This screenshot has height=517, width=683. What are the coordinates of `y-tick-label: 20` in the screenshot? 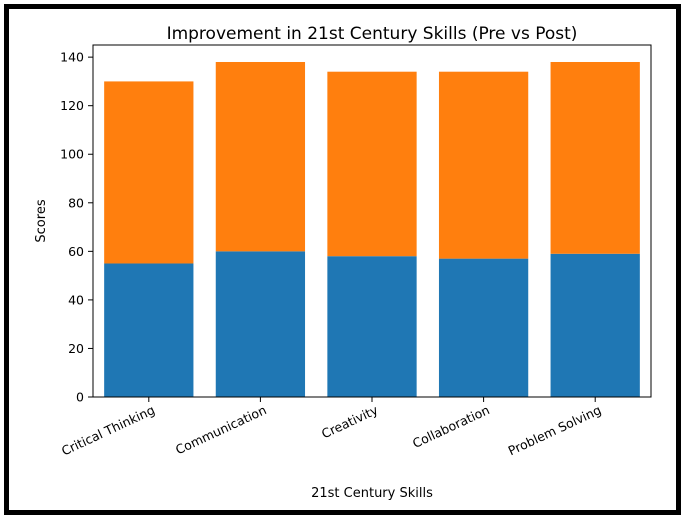 It's located at (76, 348).